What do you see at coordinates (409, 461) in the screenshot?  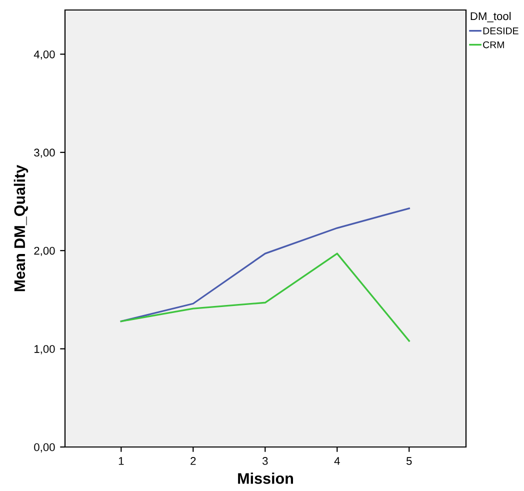 I see `x-tick-label: 5` at bounding box center [409, 461].